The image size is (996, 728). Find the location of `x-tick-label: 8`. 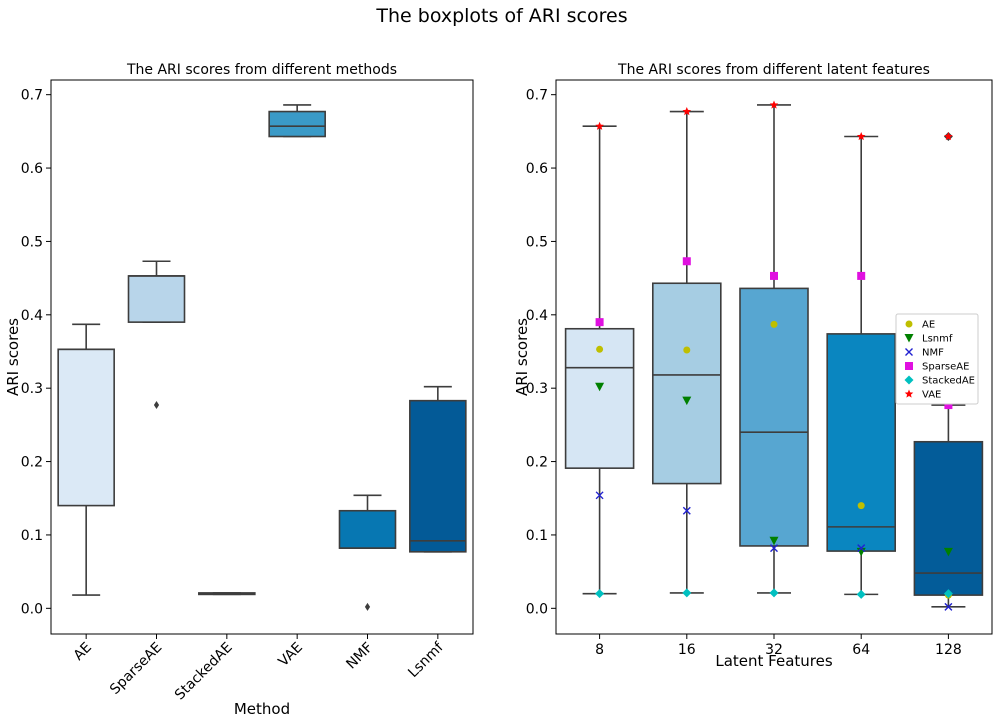

x-tick-label: 8 is located at coordinates (599, 650).